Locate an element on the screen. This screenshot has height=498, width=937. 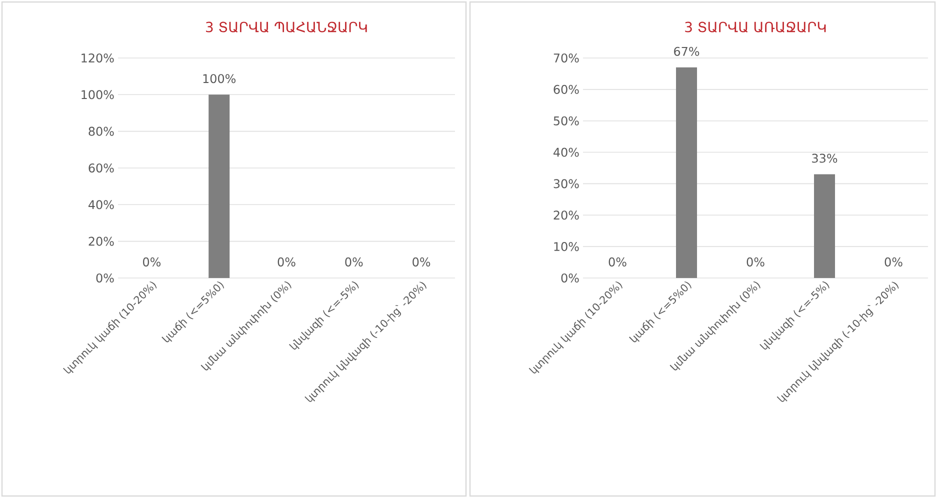
data-label: 33% is located at coordinates (825, 158).